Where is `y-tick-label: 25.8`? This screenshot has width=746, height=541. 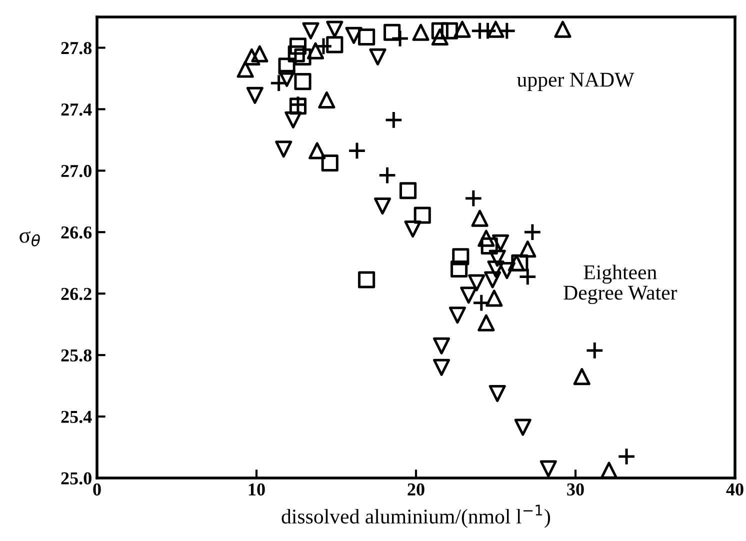 y-tick-label: 25.8 is located at coordinates (76, 355).